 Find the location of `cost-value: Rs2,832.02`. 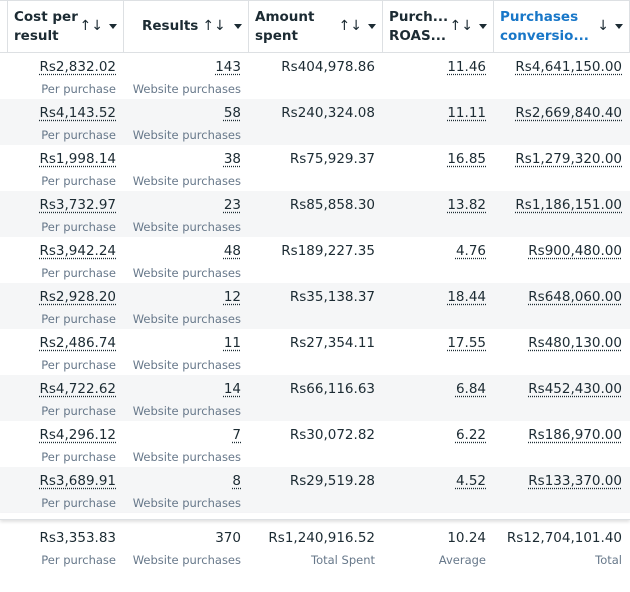

cost-value: Rs2,832.02 is located at coordinates (77, 67).